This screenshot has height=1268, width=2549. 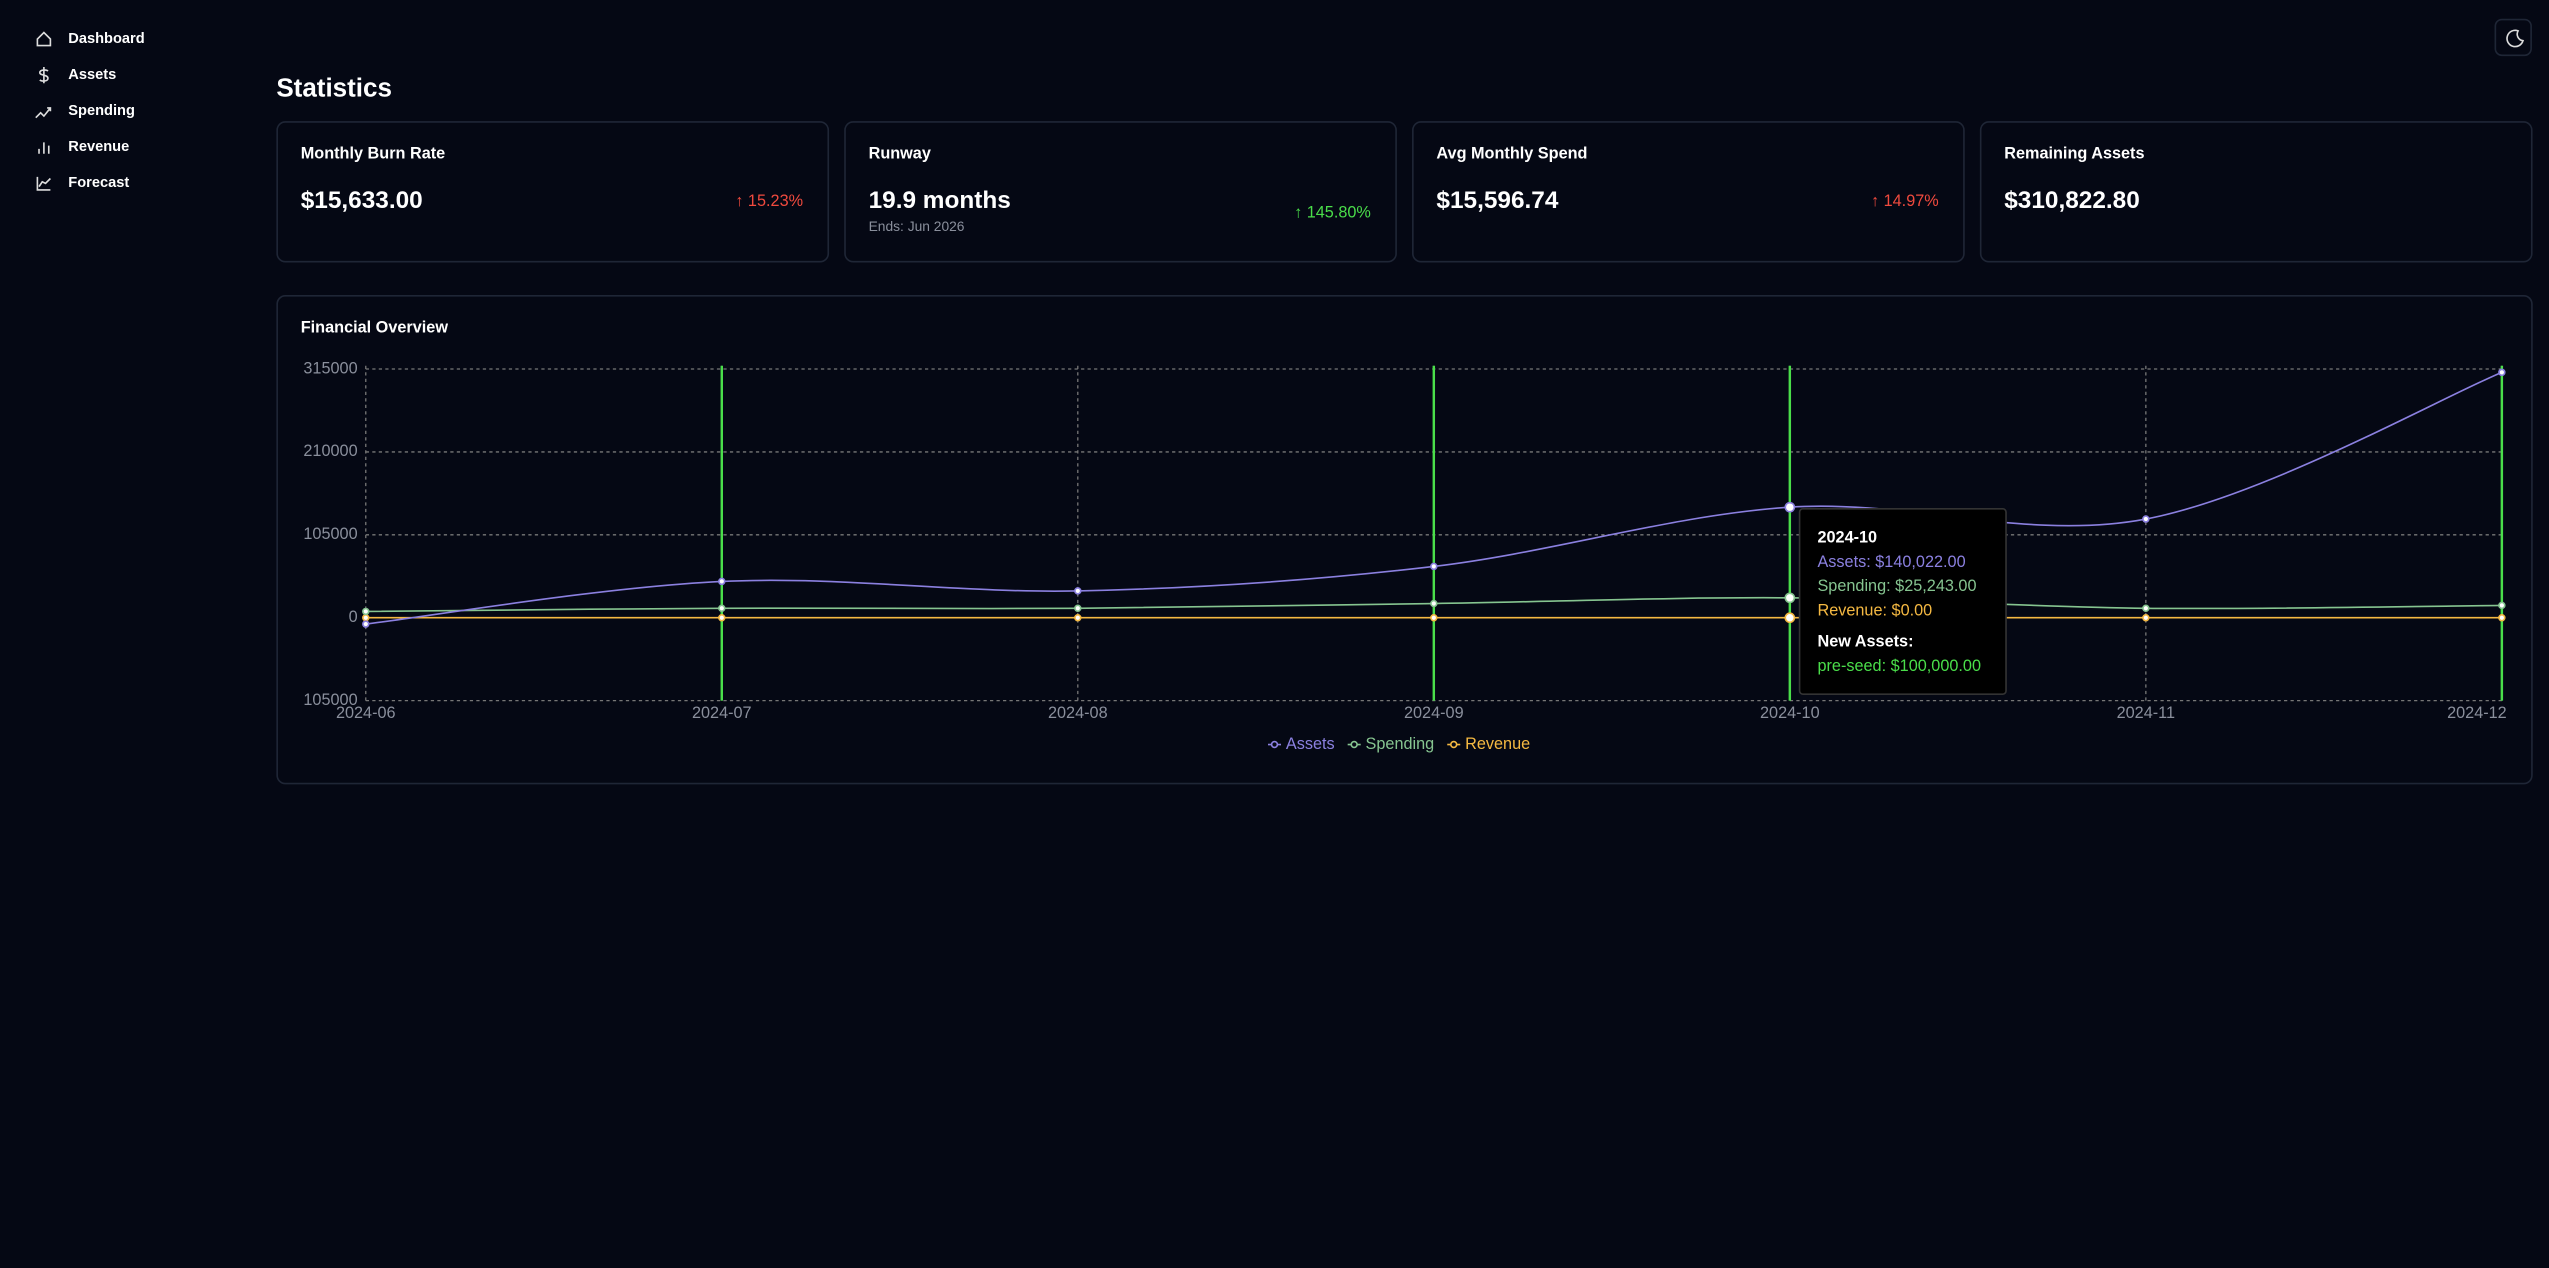 What do you see at coordinates (1497, 200) in the screenshot?
I see `card-value: $15,596.74` at bounding box center [1497, 200].